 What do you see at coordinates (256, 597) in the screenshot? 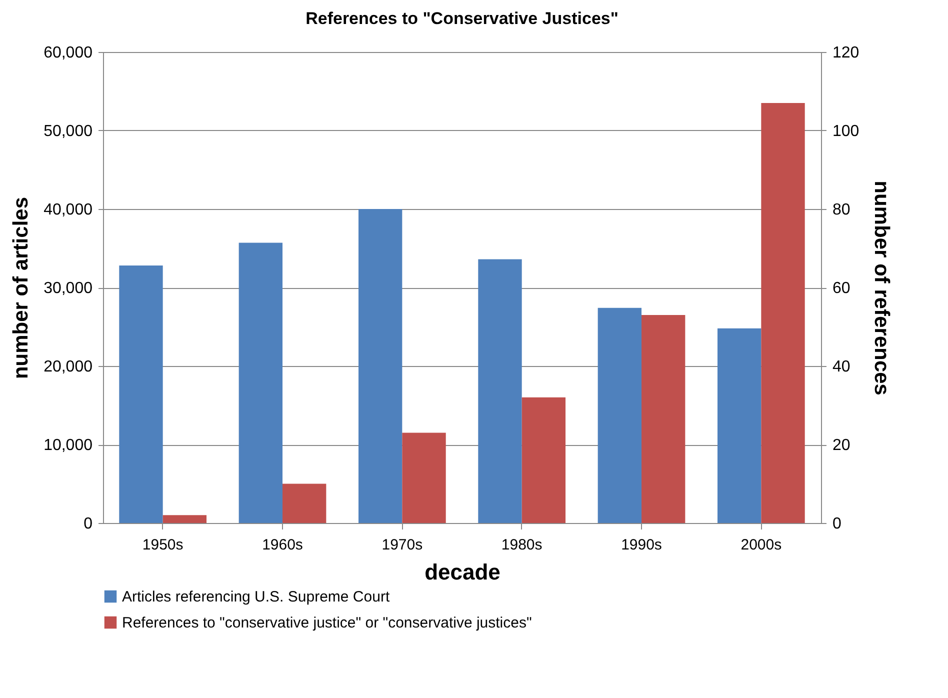
I see `legend-label: Articles referencing U.S. Supreme Court` at bounding box center [256, 597].